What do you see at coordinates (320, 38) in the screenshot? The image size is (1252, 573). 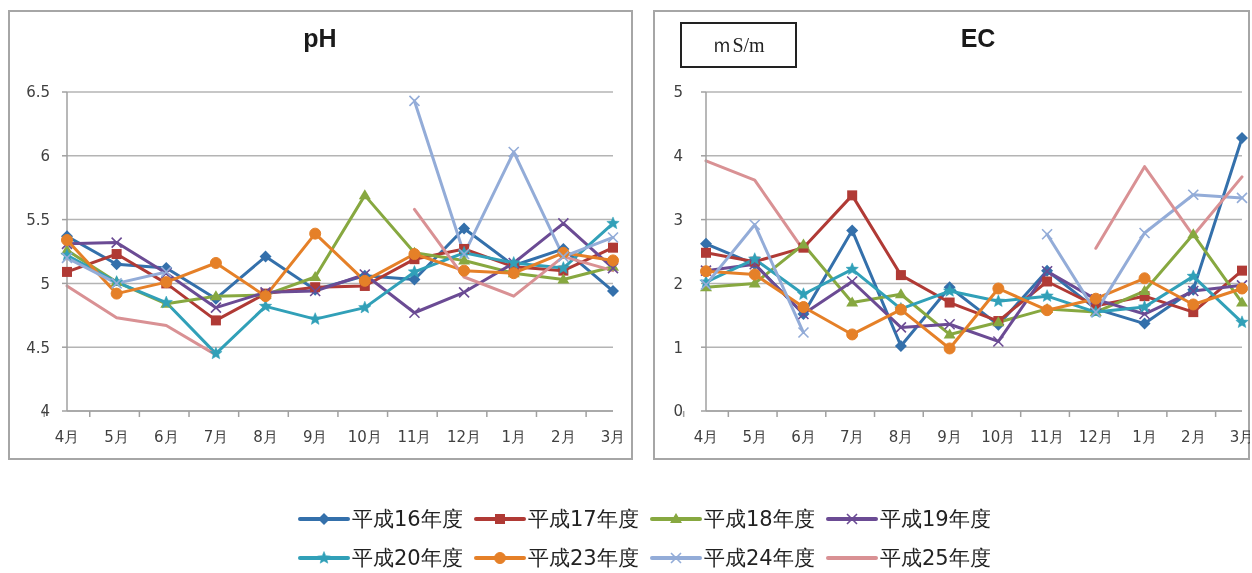 I see `chart-title: pH` at bounding box center [320, 38].